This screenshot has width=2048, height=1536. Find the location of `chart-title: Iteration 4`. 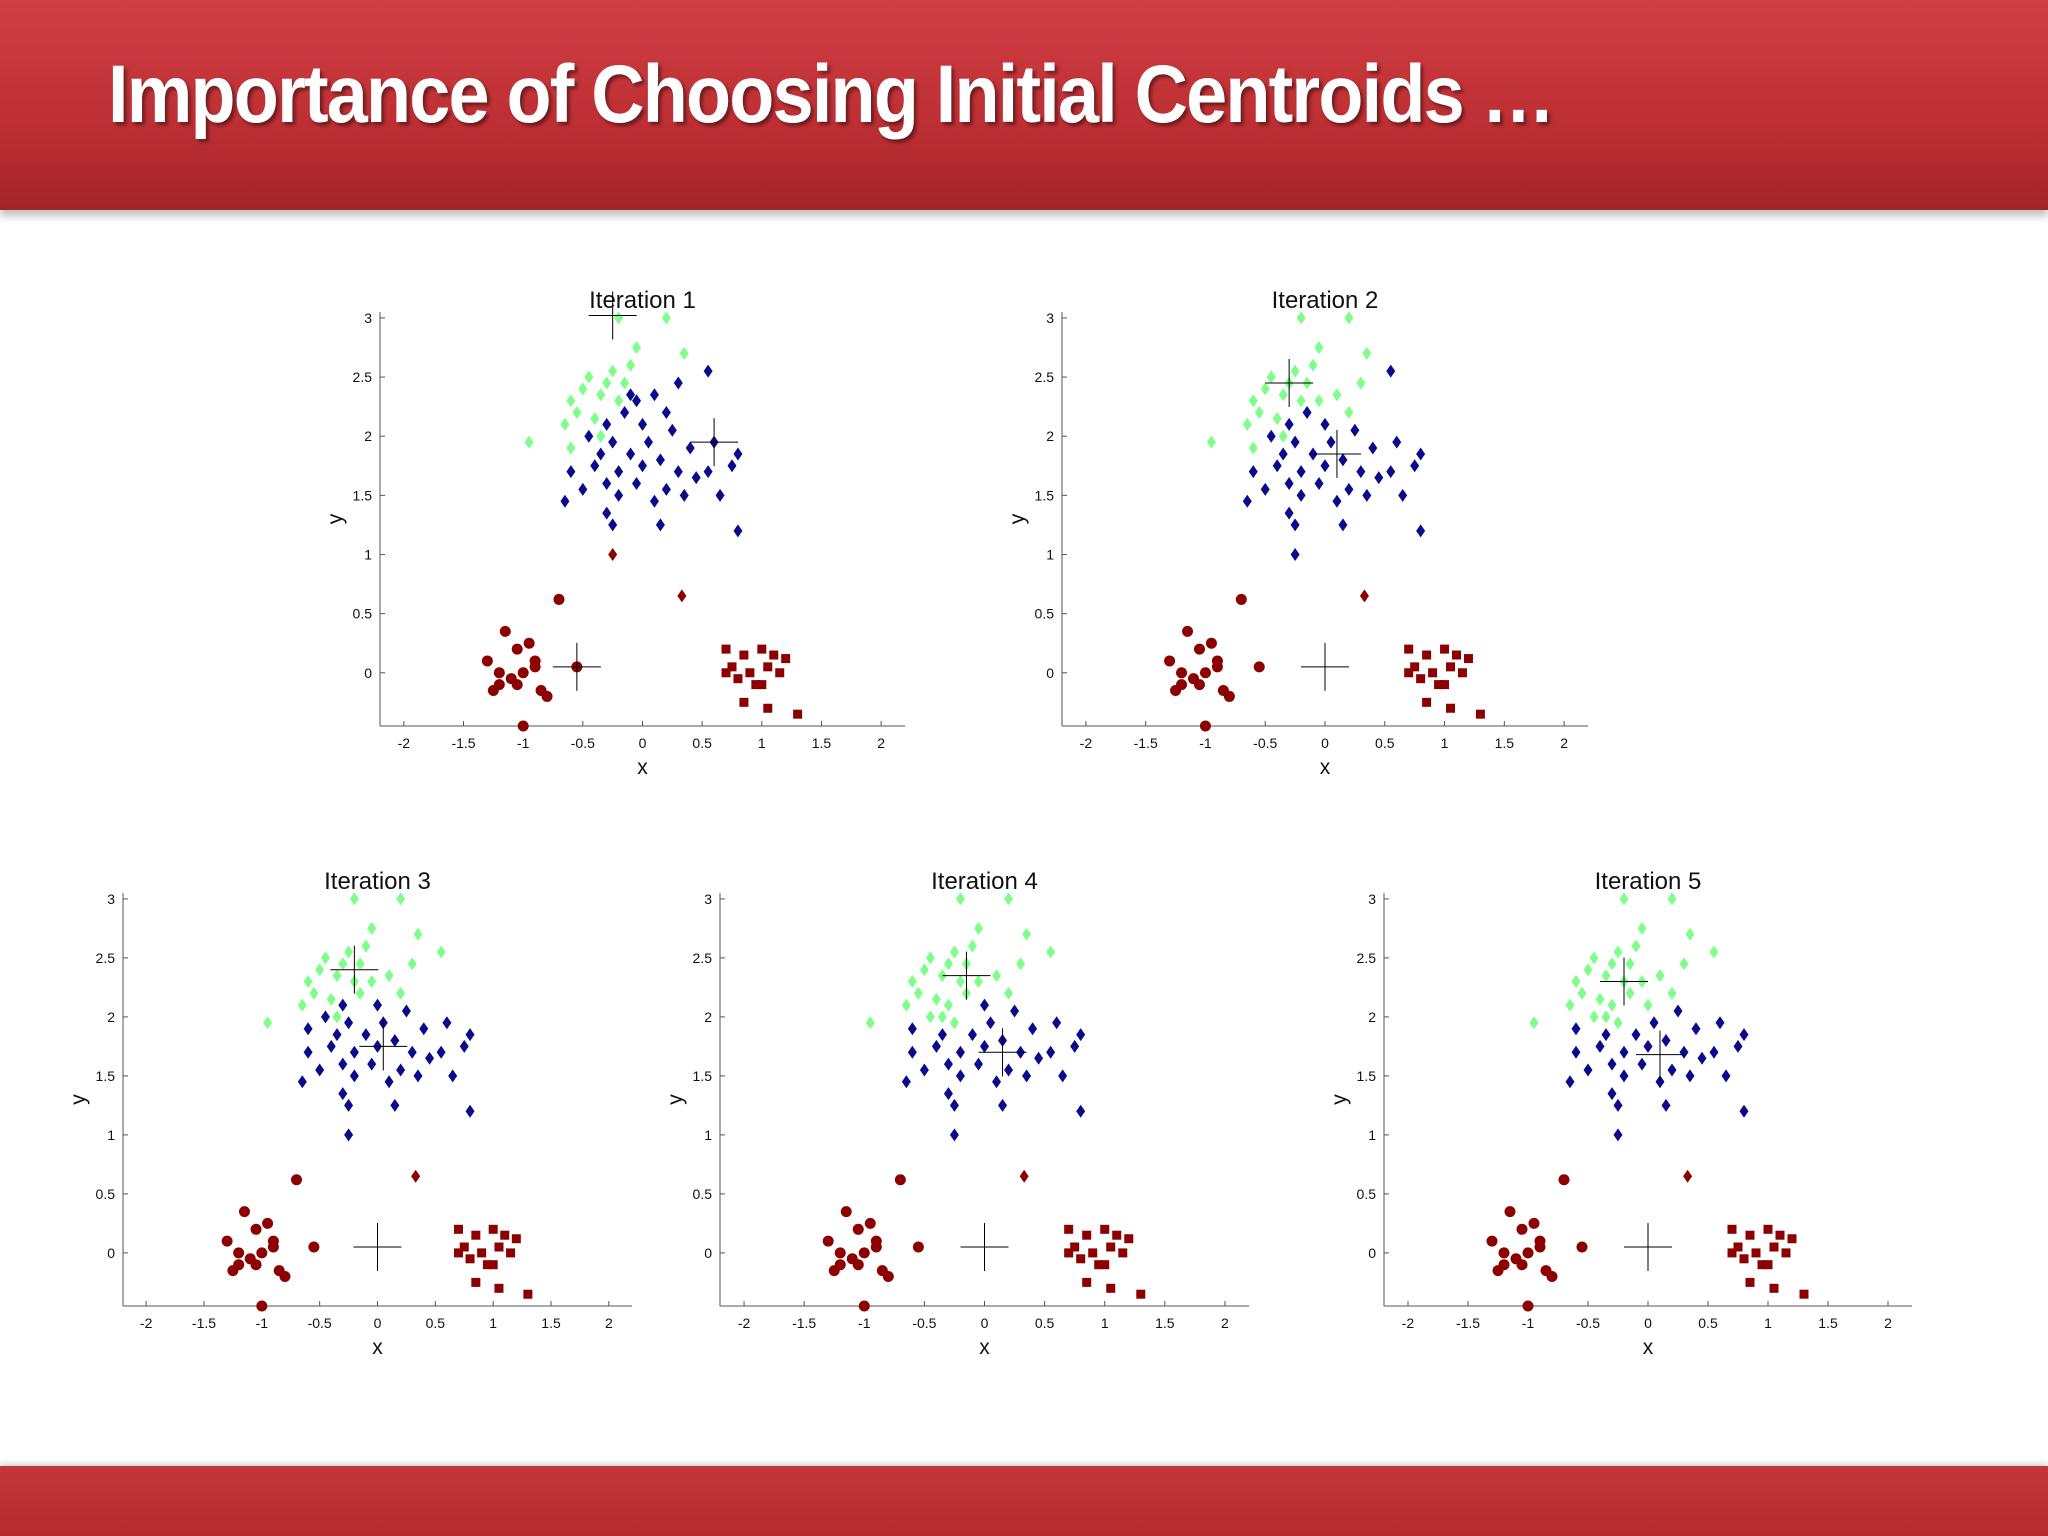

chart-title: Iteration 4 is located at coordinates (984, 881).